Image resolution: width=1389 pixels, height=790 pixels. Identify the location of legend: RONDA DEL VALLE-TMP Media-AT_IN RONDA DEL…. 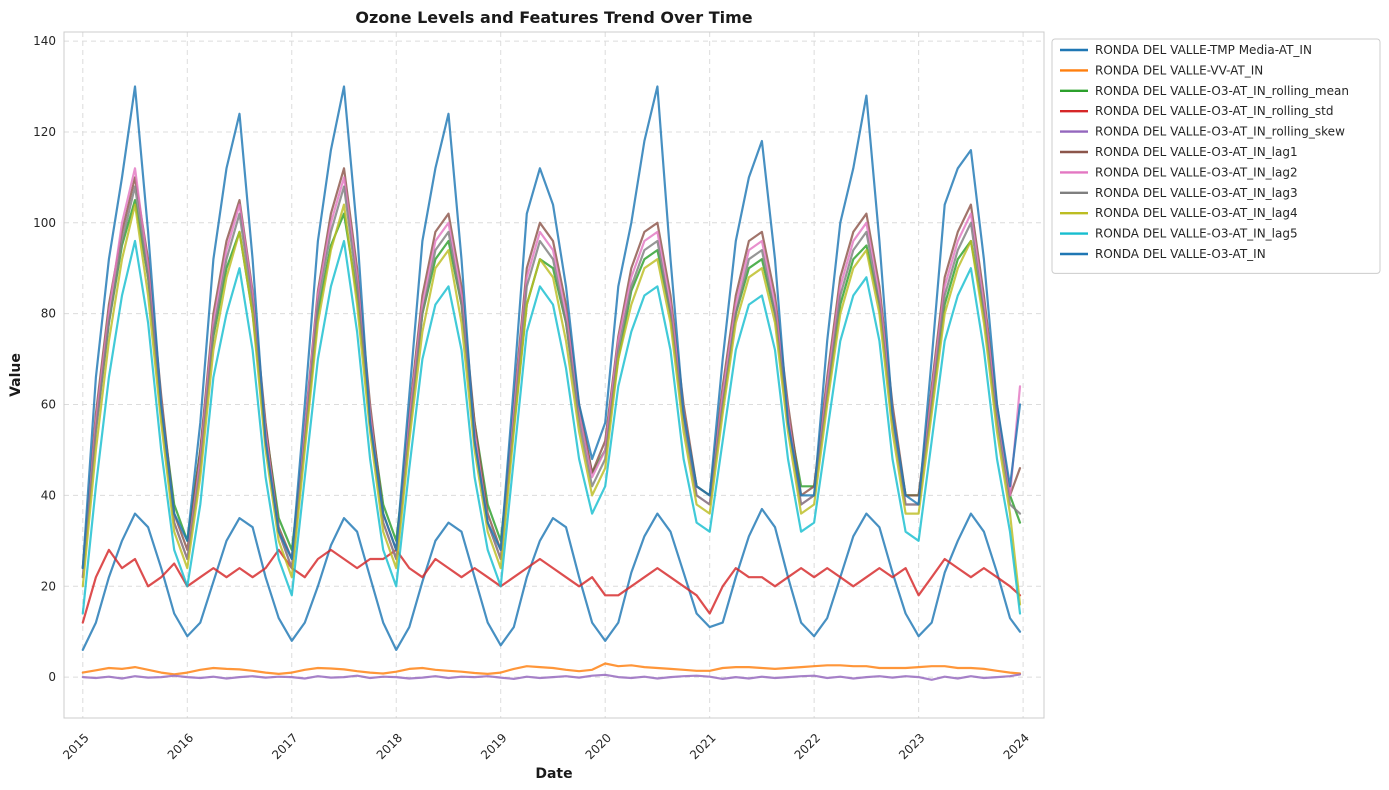
(1216, 156).